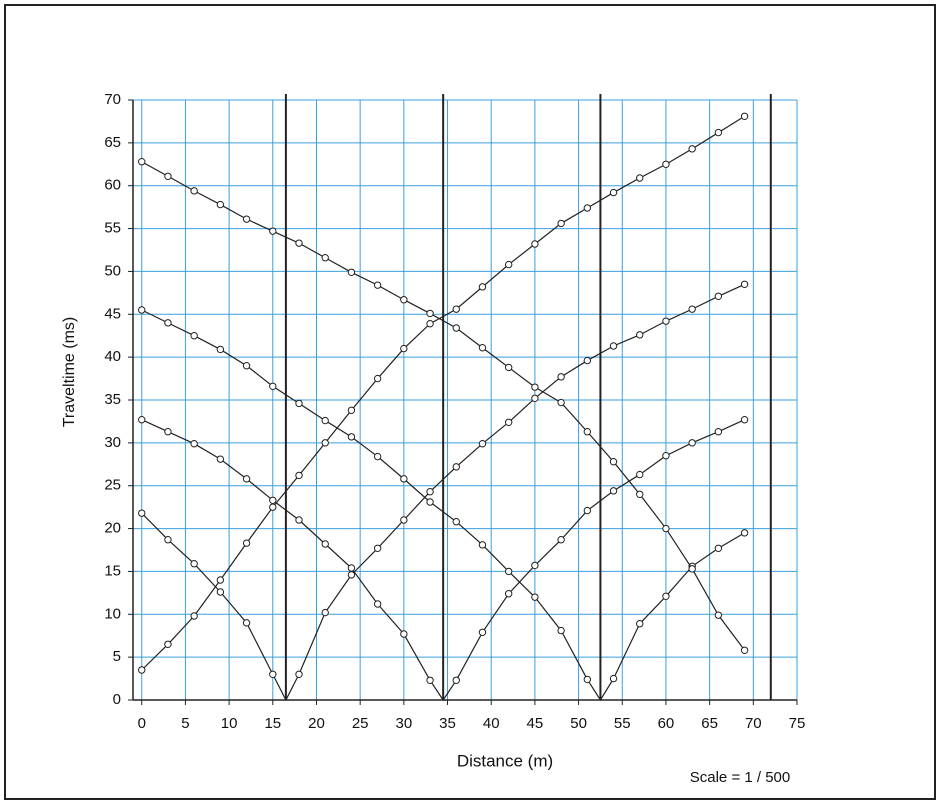 This screenshot has height=809, width=941. What do you see at coordinates (112, 99) in the screenshot?
I see `y-tick-label: 70` at bounding box center [112, 99].